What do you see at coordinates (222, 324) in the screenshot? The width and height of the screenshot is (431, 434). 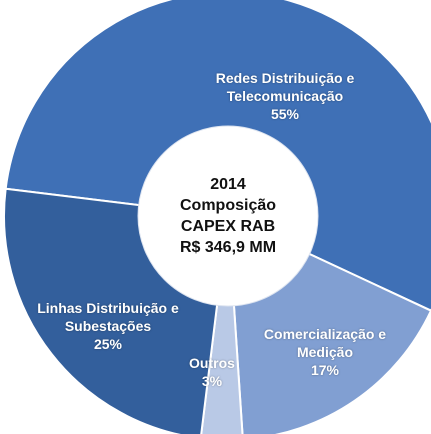 I see `pie-slice` at bounding box center [222, 324].